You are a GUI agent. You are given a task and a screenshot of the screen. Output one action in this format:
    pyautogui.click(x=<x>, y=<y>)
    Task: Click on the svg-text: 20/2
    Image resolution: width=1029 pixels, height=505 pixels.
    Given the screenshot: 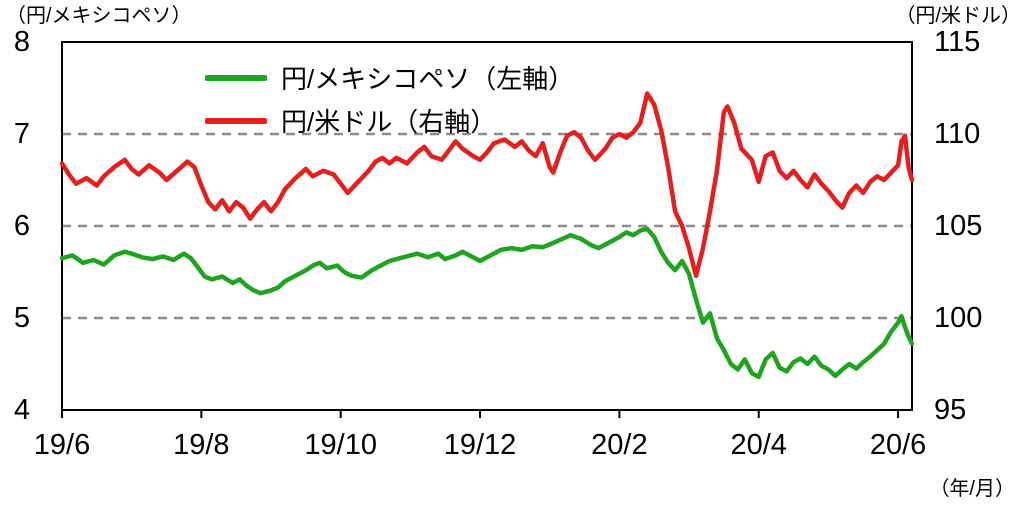 What is the action you would take?
    pyautogui.click(x=619, y=445)
    